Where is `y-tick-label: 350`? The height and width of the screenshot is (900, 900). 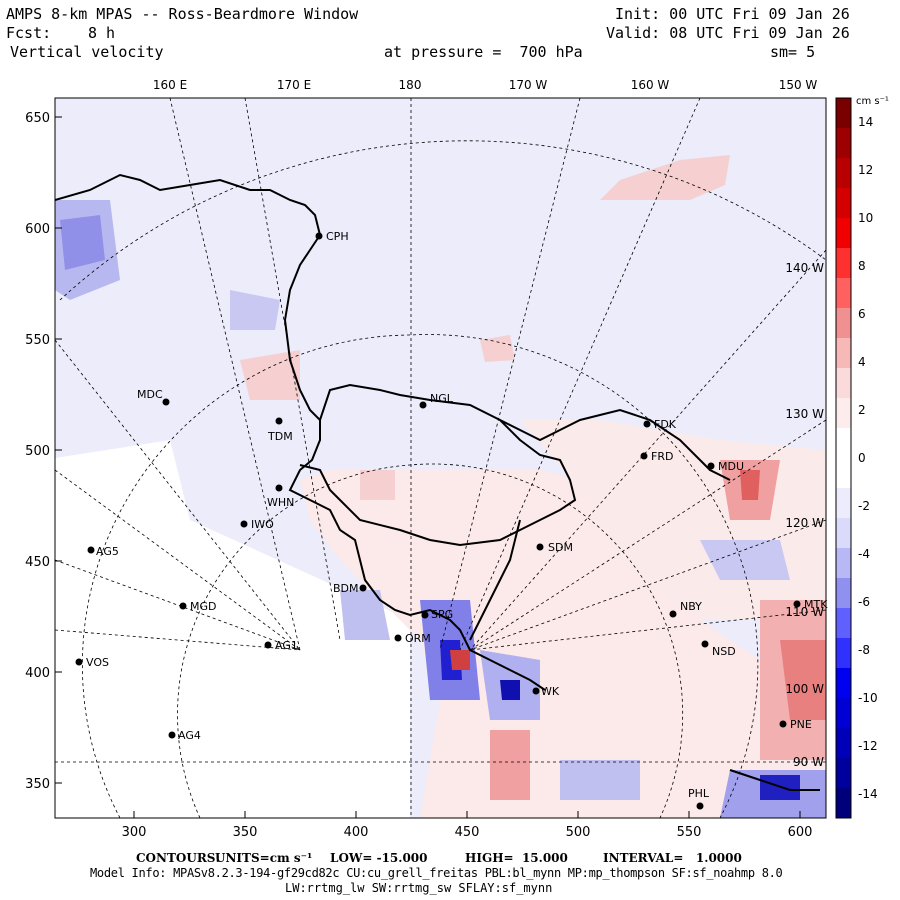
y-tick-label: 350 is located at coordinates (37, 784).